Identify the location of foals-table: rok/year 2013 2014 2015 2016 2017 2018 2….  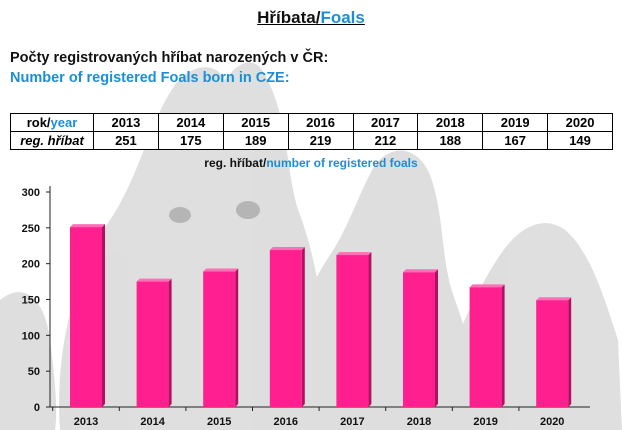
(311, 131).